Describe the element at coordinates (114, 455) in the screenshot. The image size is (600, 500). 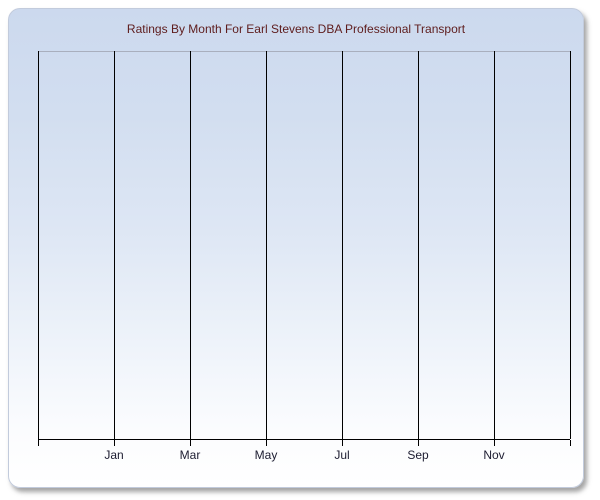
I see `x-axis-label: Jan` at that location.